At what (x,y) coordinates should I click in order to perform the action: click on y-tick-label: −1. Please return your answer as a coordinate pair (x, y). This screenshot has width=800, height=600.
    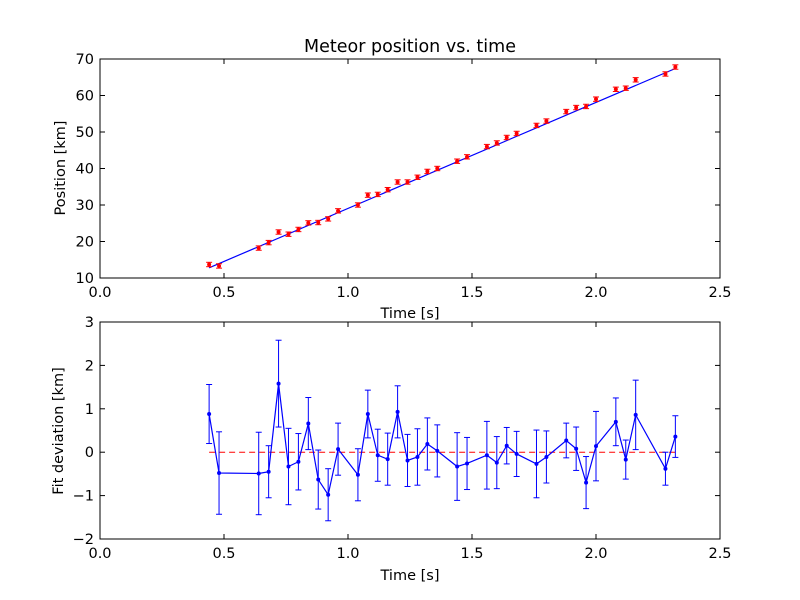
    Looking at the image, I should click on (83, 497).